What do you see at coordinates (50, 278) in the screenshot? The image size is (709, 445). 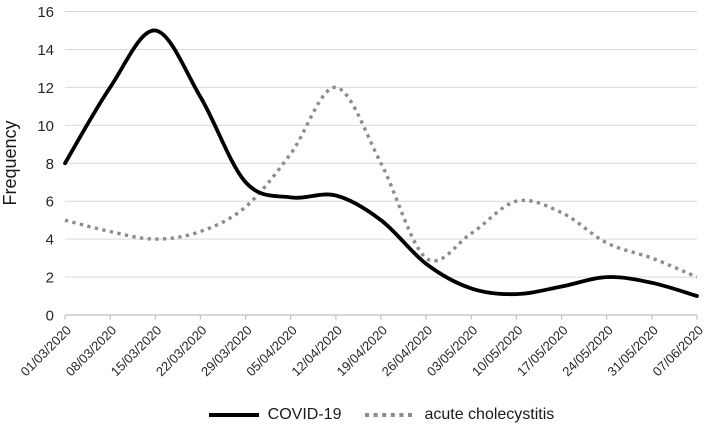 I see `y-tick-label: 2` at bounding box center [50, 278].